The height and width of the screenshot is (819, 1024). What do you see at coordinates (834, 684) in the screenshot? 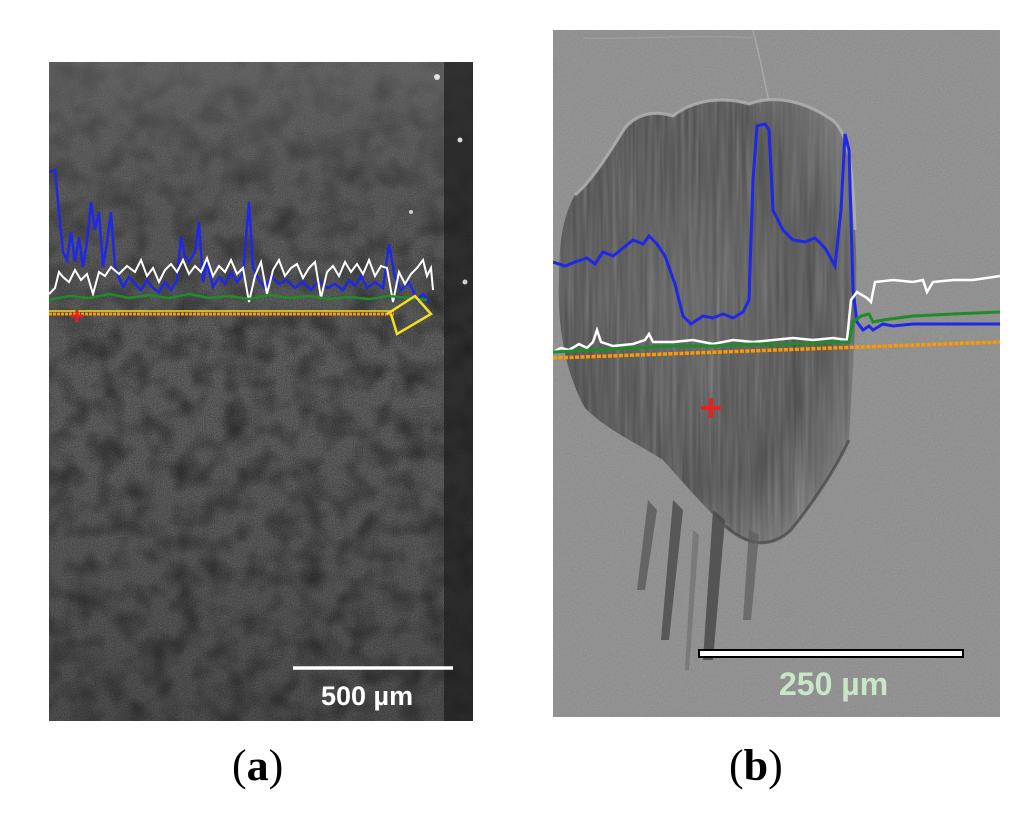
I see `scale-bar-label-b: 250 µm` at bounding box center [834, 684].